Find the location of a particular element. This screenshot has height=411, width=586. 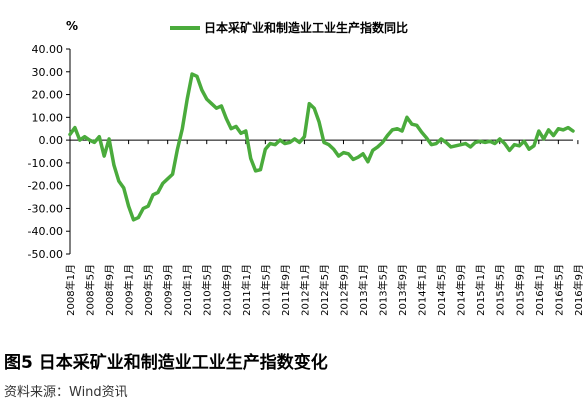

figure-caption: 图5 日本采矿业和制造业工业生产指数变化 is located at coordinates (166, 363).